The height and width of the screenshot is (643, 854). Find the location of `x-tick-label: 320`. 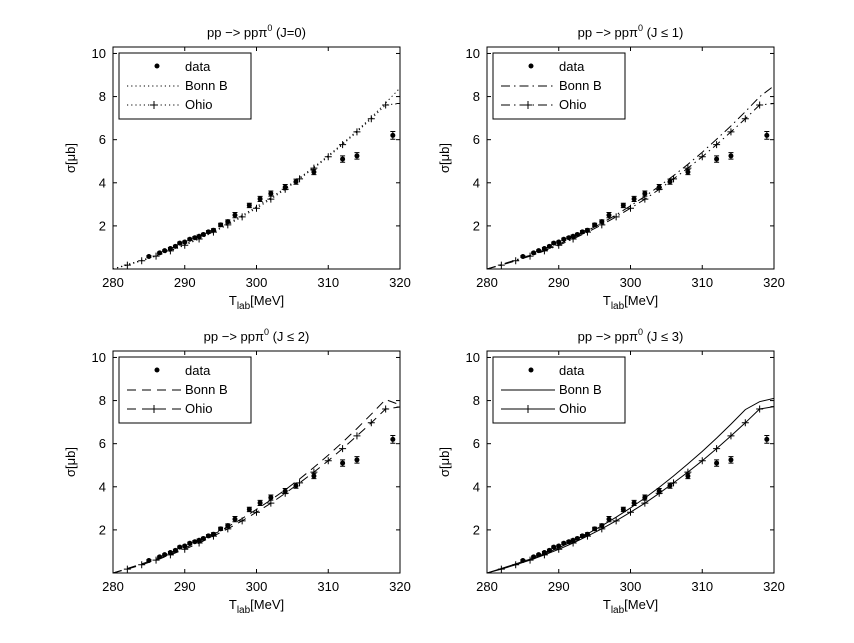

x-tick-label: 320 is located at coordinates (400, 282).